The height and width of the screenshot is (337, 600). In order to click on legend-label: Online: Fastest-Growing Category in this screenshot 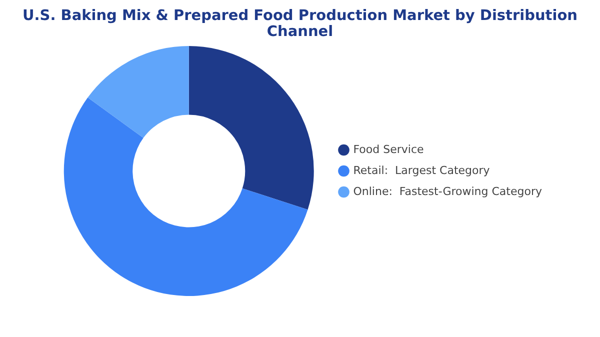, I will do `click(447, 191)`.